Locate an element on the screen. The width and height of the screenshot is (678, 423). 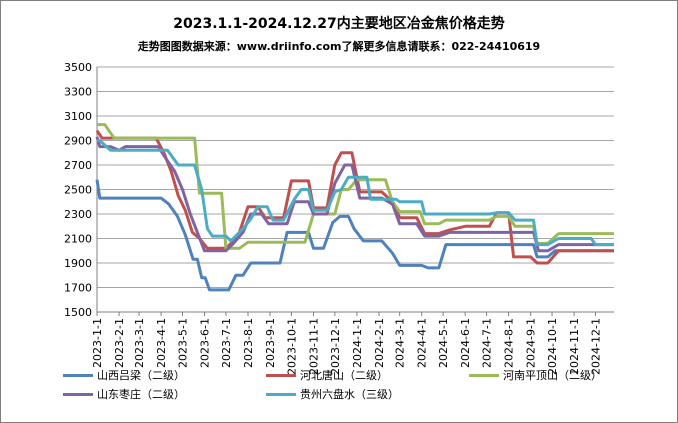
x-tick-label: 2024-5-1 is located at coordinates (443, 343).